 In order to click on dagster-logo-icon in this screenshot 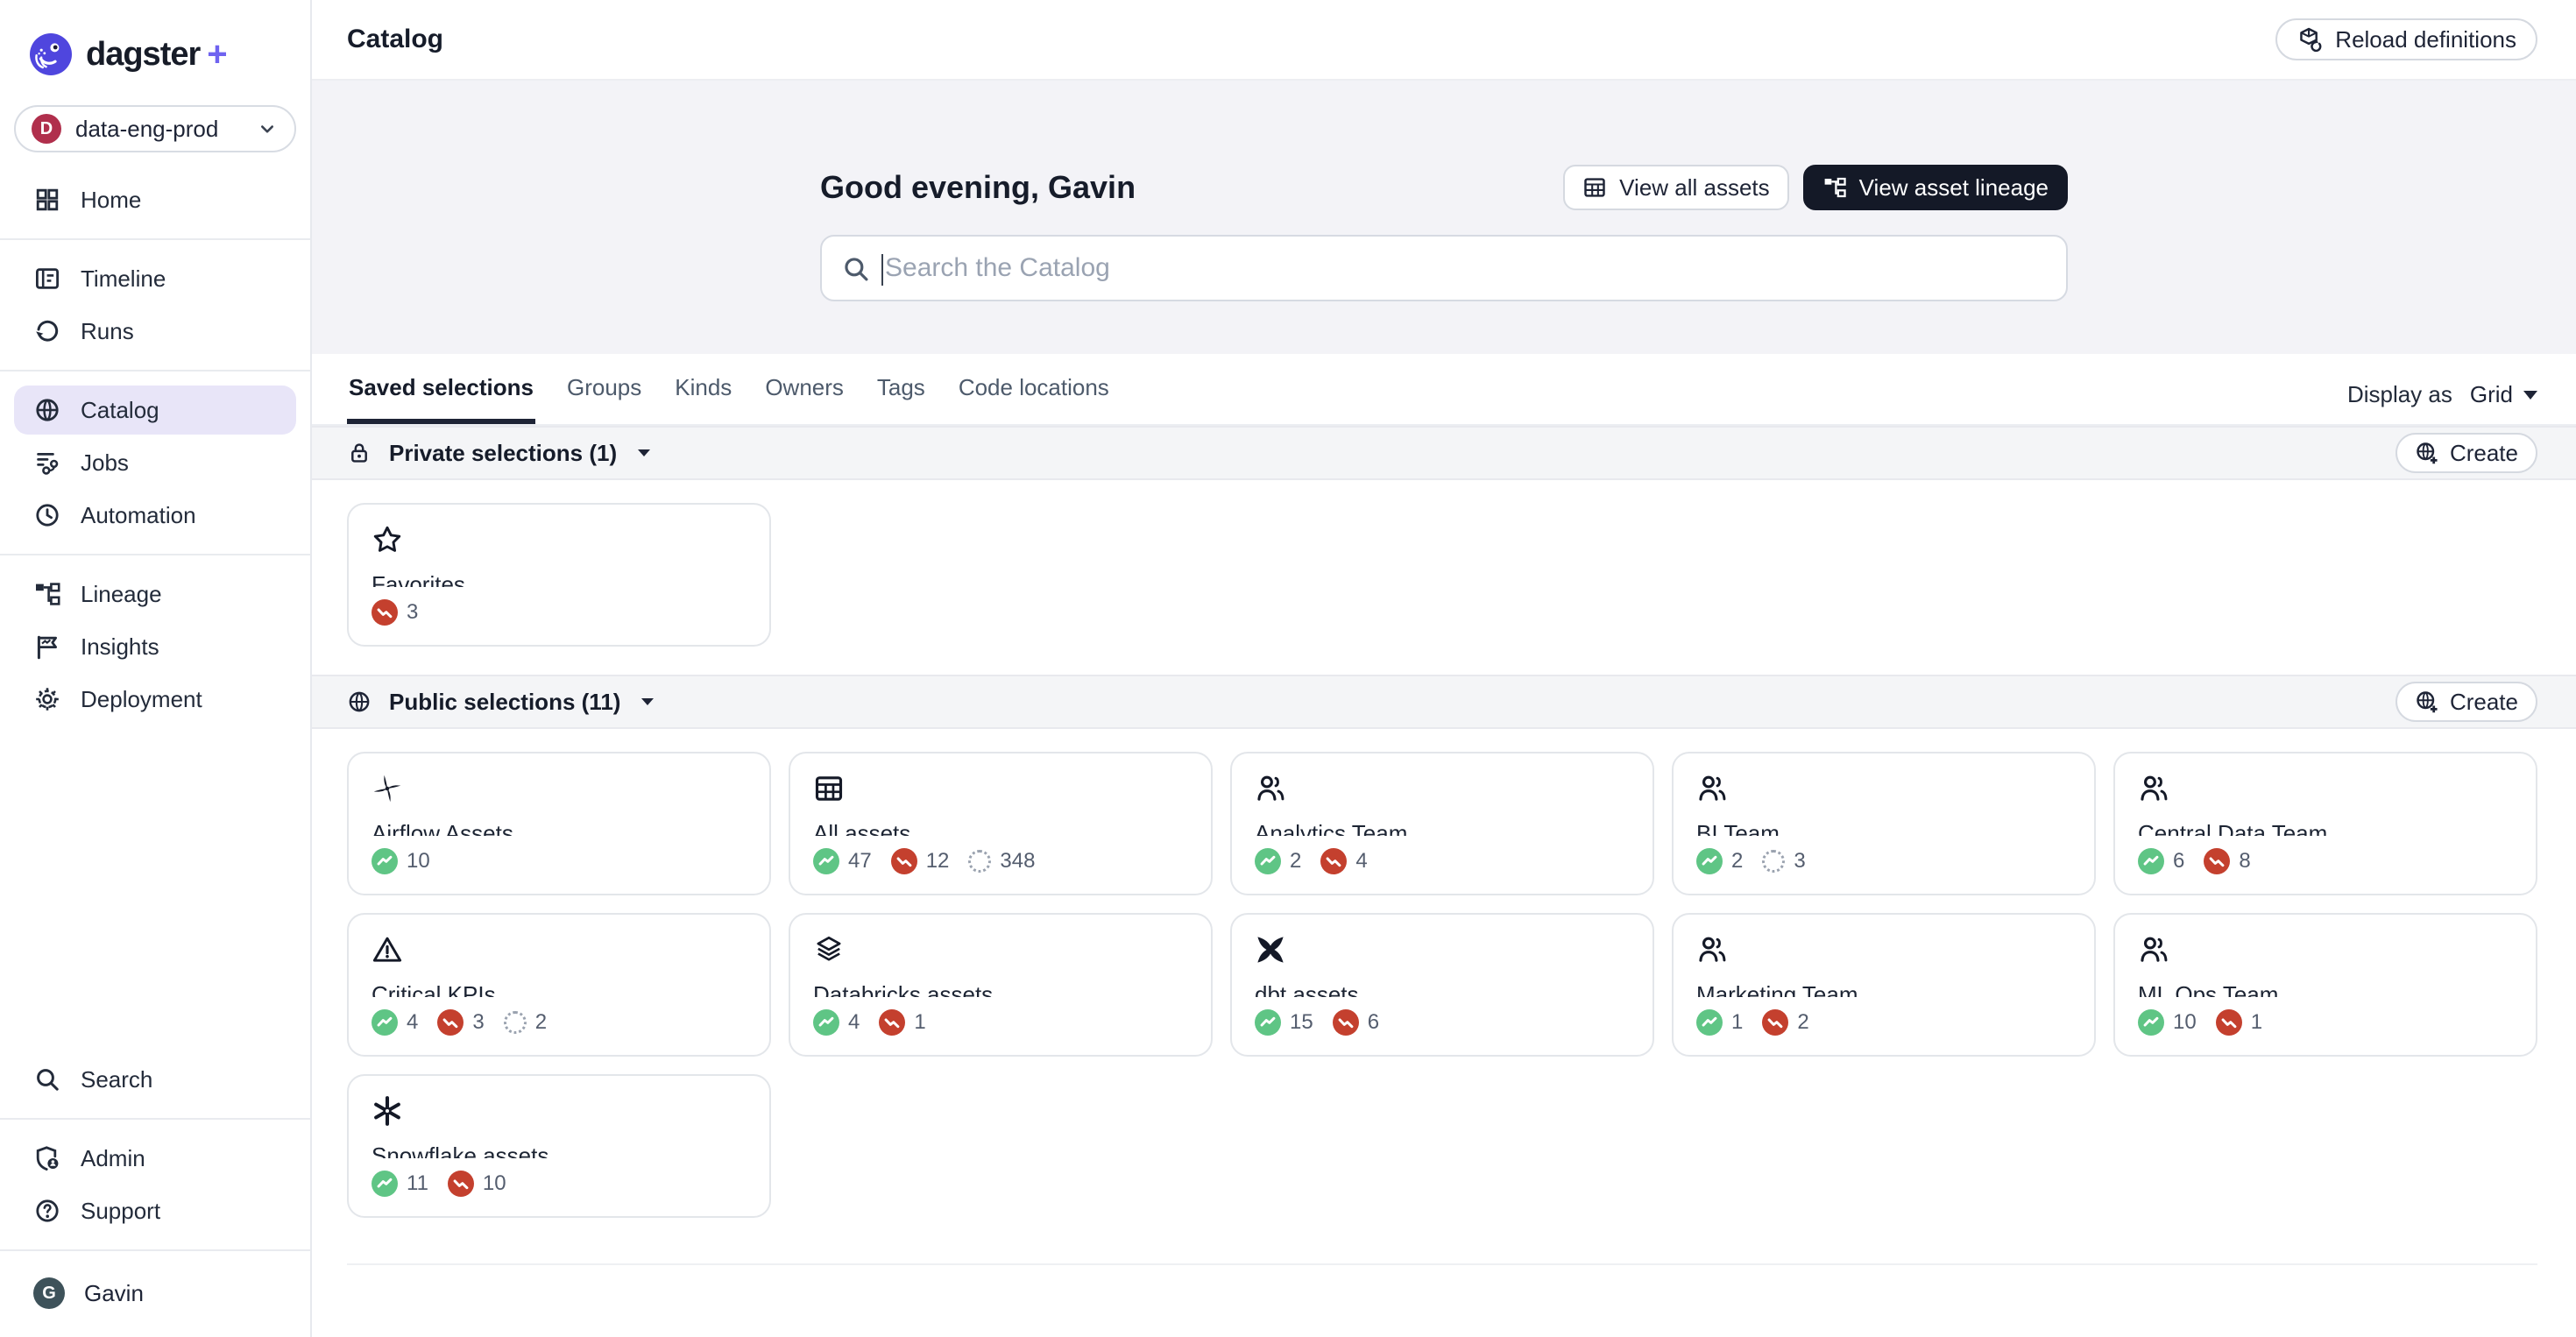, I will do `click(51, 54)`.